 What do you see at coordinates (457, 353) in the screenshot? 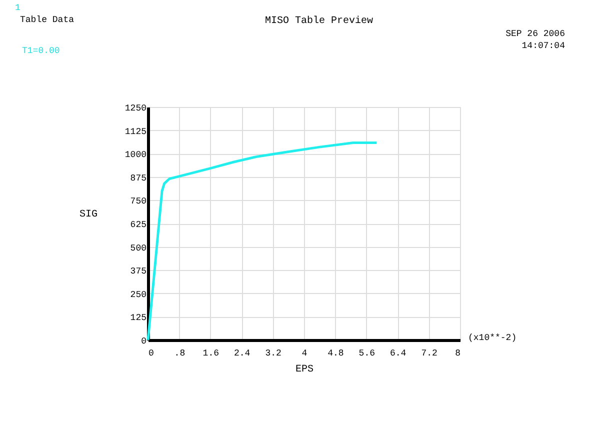
I see `x-tick-label: 8` at bounding box center [457, 353].